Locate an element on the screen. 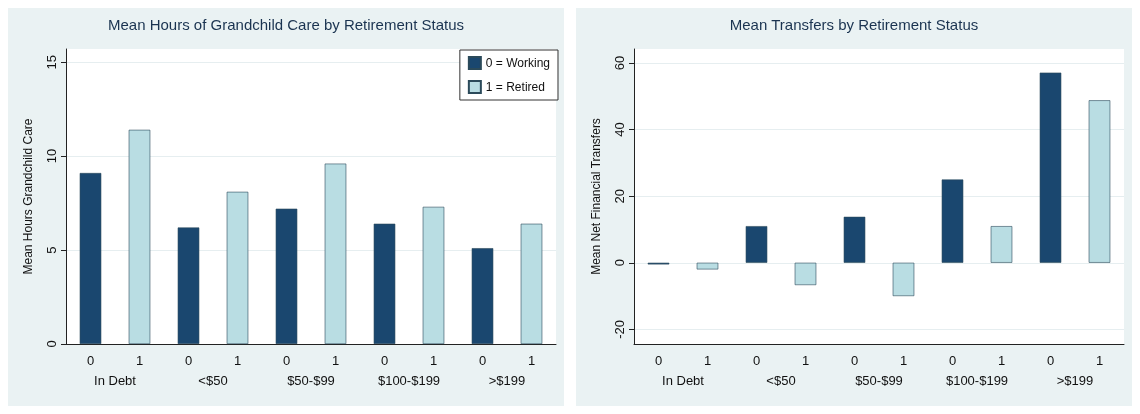 The height and width of the screenshot is (414, 1140). y-tick-label: 15 is located at coordinates (51, 62).